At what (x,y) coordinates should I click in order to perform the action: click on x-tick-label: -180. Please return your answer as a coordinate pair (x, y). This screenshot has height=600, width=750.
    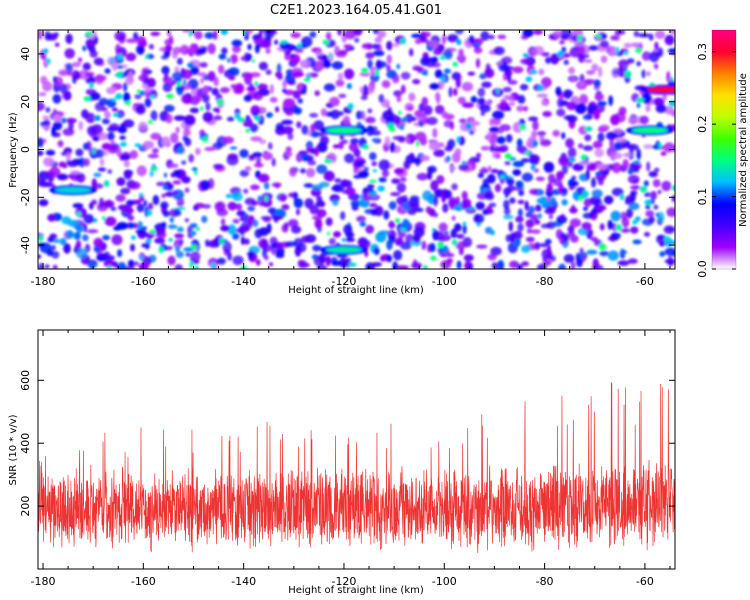
    Looking at the image, I should click on (43, 281).